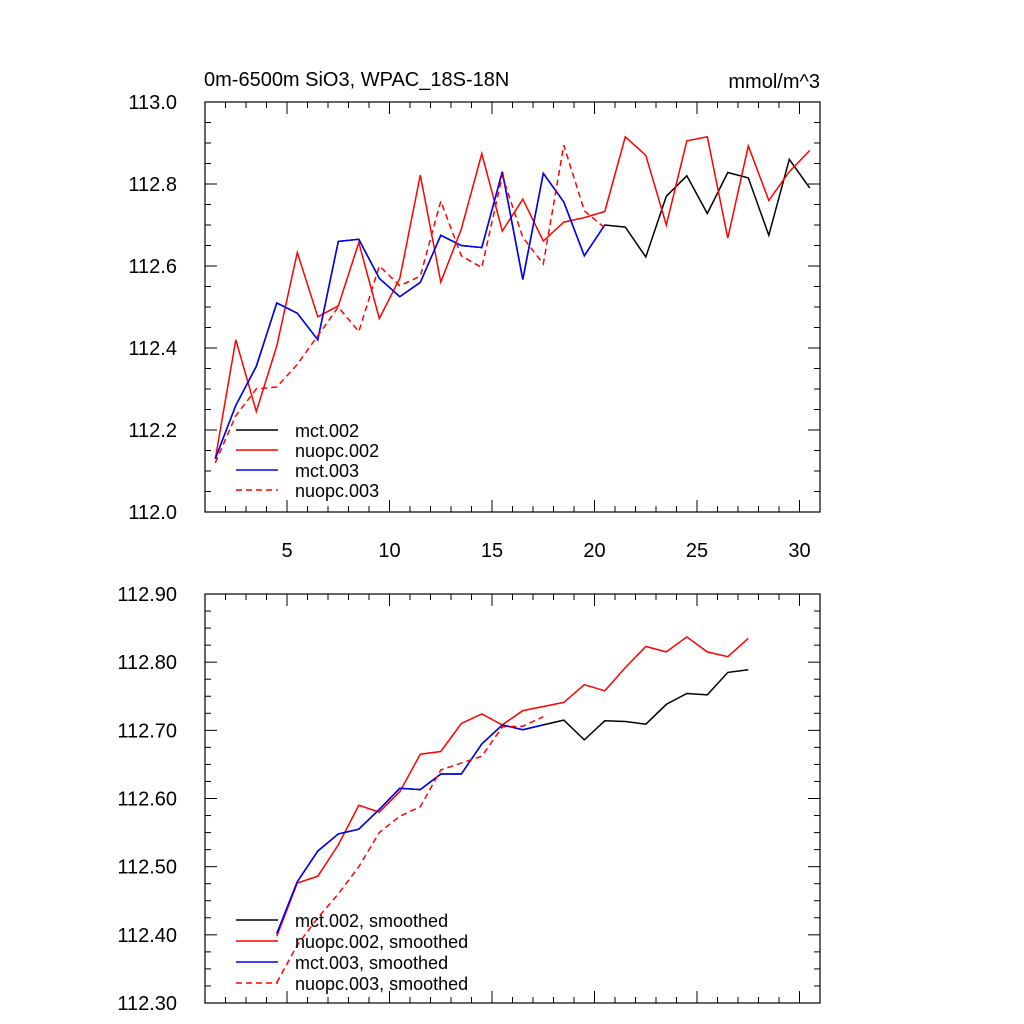 The width and height of the screenshot is (1024, 1024). I want to click on y-tick-label: 112.60, so click(147, 800).